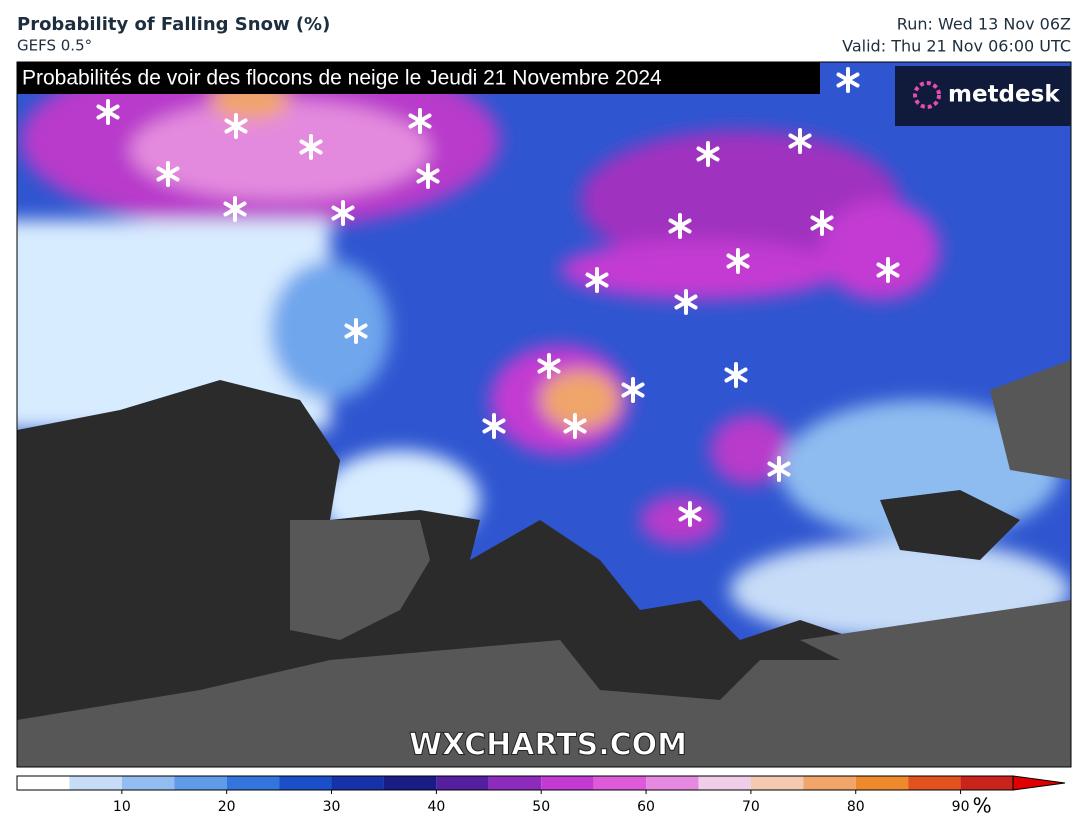  What do you see at coordinates (332, 807) in the screenshot?
I see `colorbar-tick-label: 30` at bounding box center [332, 807].